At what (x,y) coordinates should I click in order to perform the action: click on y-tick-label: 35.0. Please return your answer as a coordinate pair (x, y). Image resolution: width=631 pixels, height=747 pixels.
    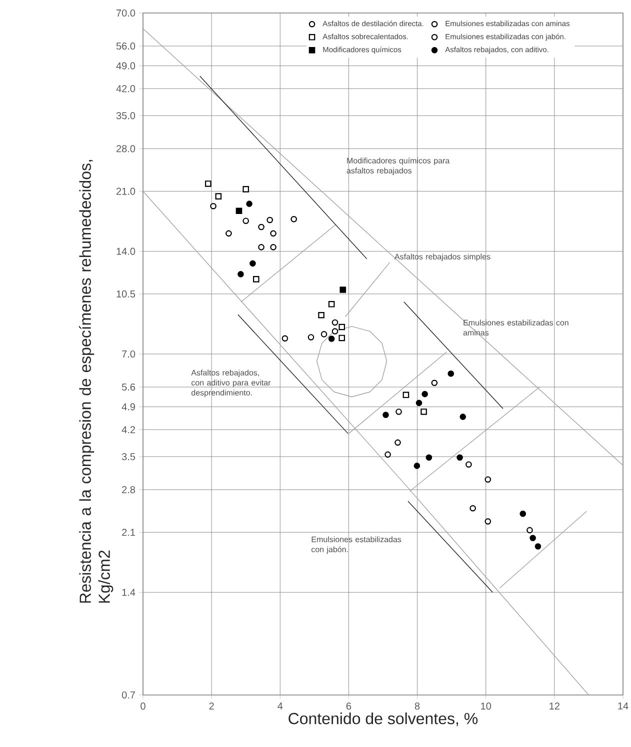
    Looking at the image, I should click on (126, 116).